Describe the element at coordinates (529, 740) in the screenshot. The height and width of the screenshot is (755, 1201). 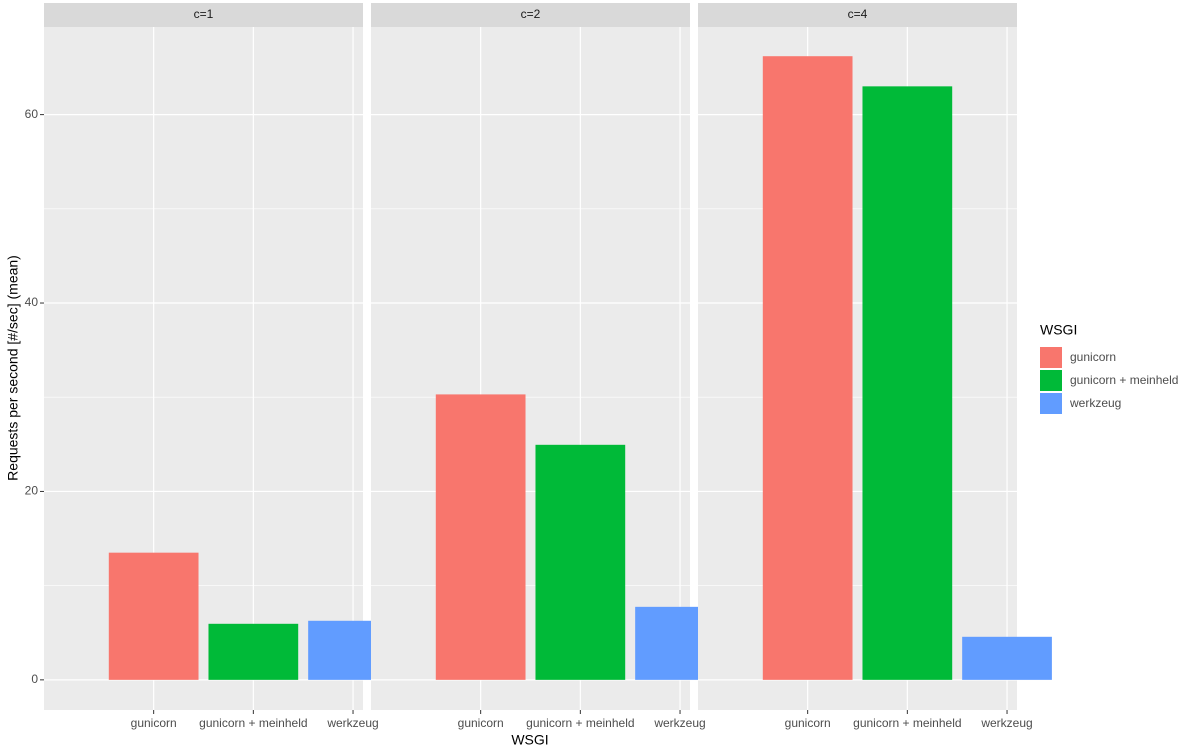
I see `x-axis-title: WSGI` at that location.